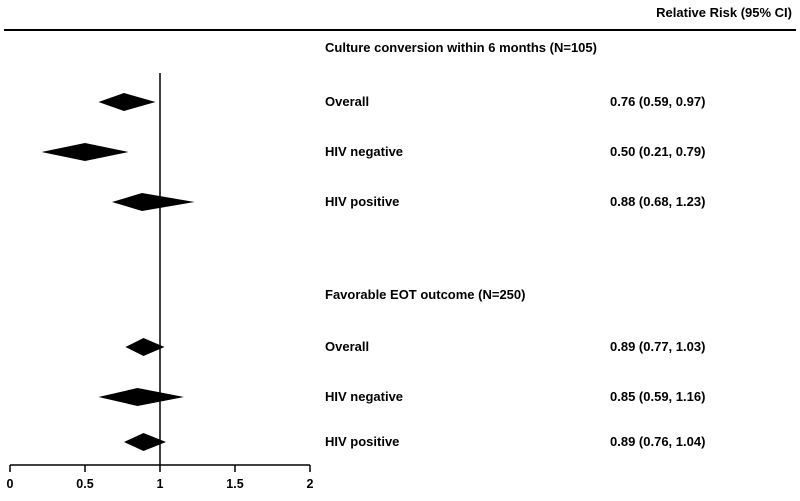 The image size is (800, 501). Describe the element at coordinates (724, 12) in the screenshot. I see `column-header-relative-risk: Relative Risk (95% CI)` at that location.